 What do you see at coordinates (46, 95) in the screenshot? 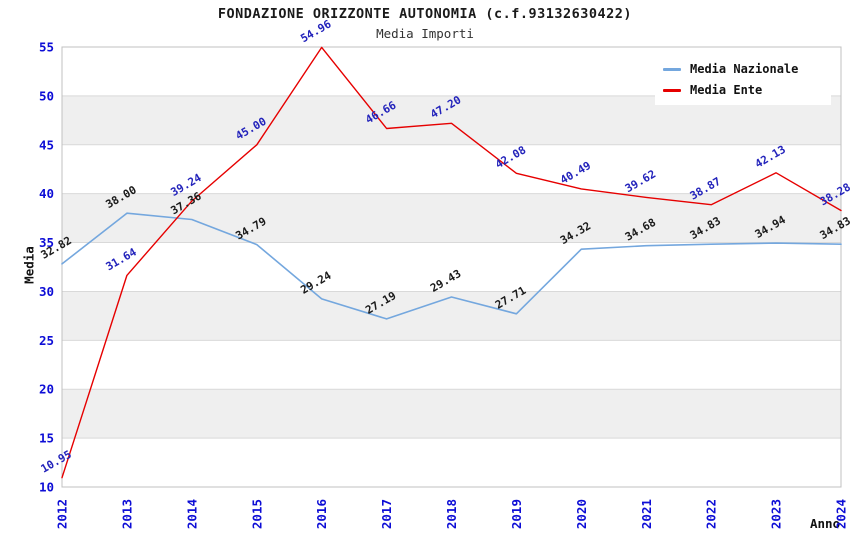
I see `y-tick-label: 50` at bounding box center [46, 95].